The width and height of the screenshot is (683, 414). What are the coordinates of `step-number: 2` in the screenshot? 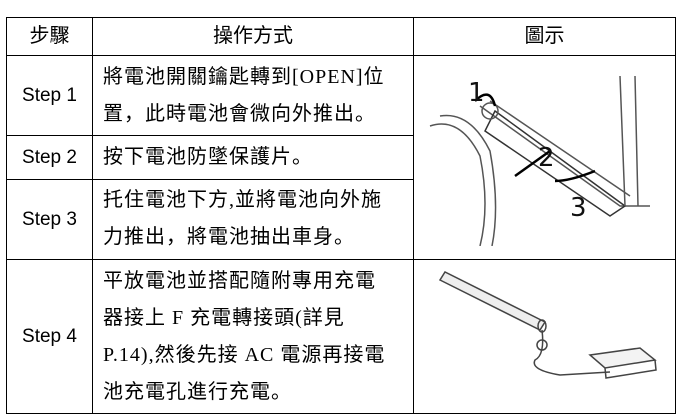 It's located at (546, 158).